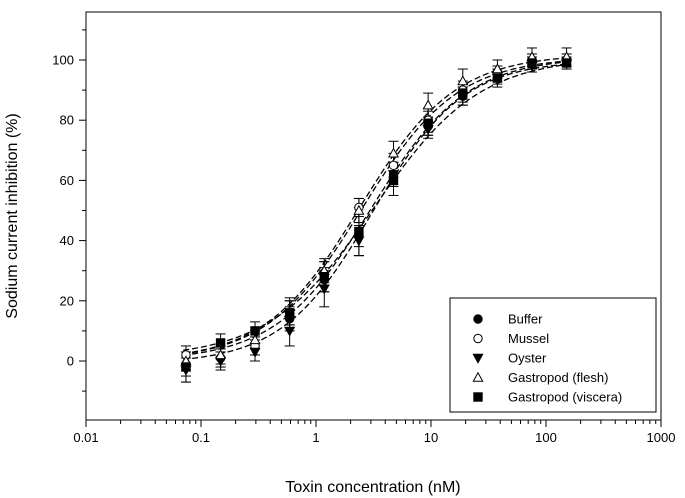  Describe the element at coordinates (67, 300) in the screenshot. I see `y-tick-label: 20` at that location.